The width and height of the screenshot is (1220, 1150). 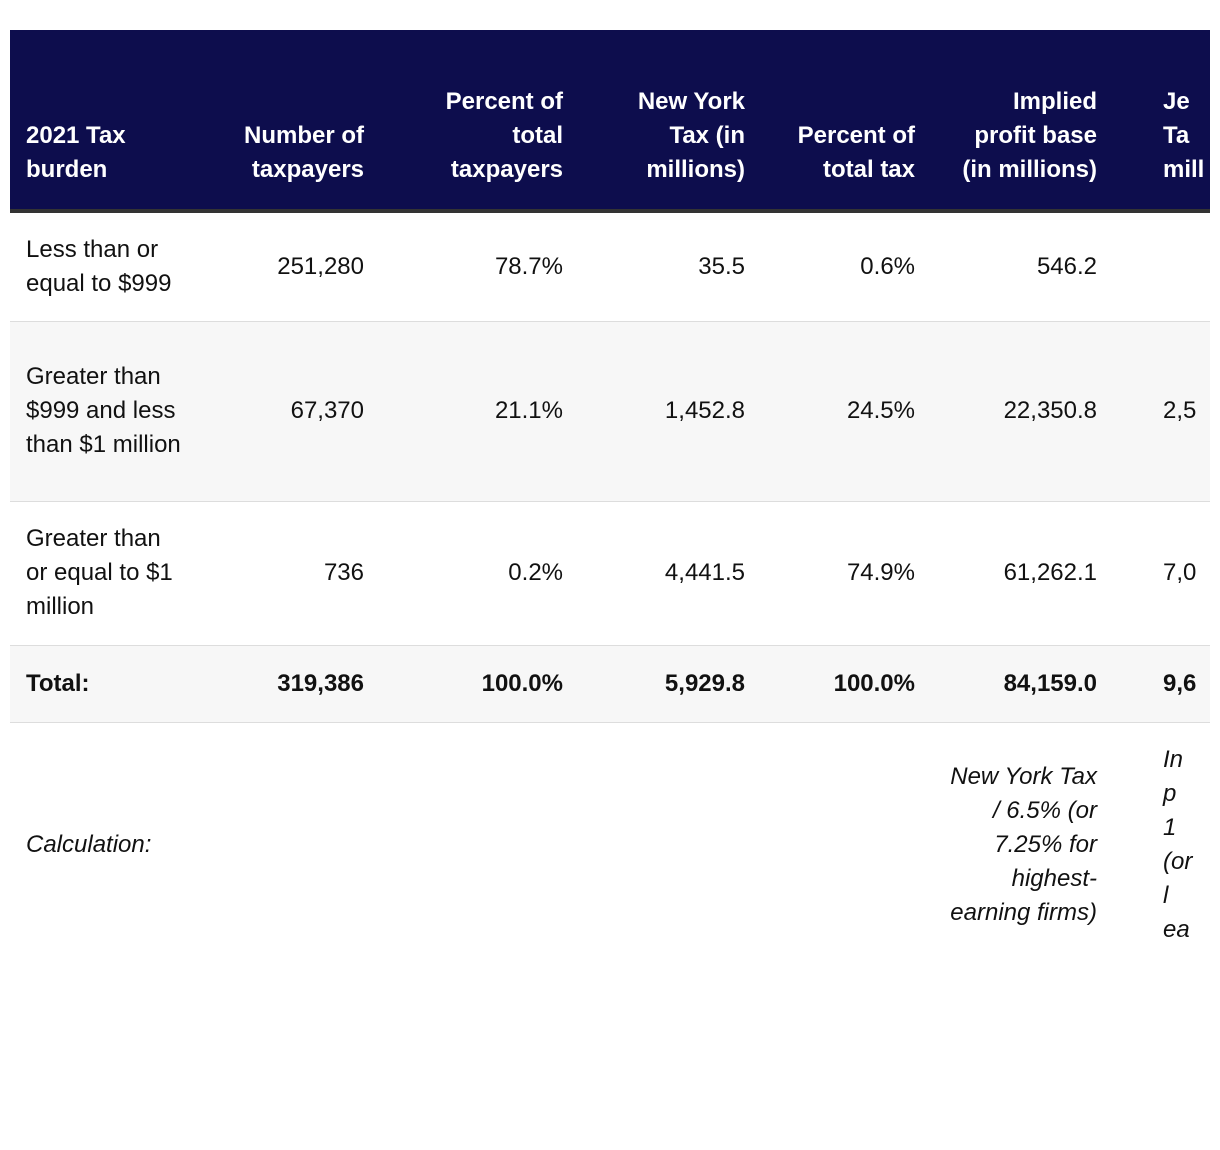 I want to click on cell: 21.1%, so click(x=479, y=411).